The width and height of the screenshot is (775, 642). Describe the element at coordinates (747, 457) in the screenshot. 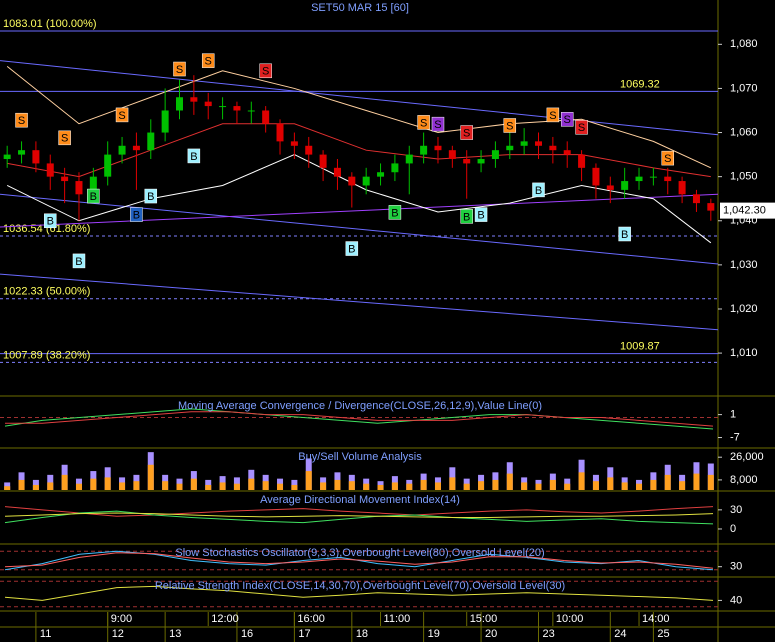

I see `y-tick-label: 26,000` at that location.